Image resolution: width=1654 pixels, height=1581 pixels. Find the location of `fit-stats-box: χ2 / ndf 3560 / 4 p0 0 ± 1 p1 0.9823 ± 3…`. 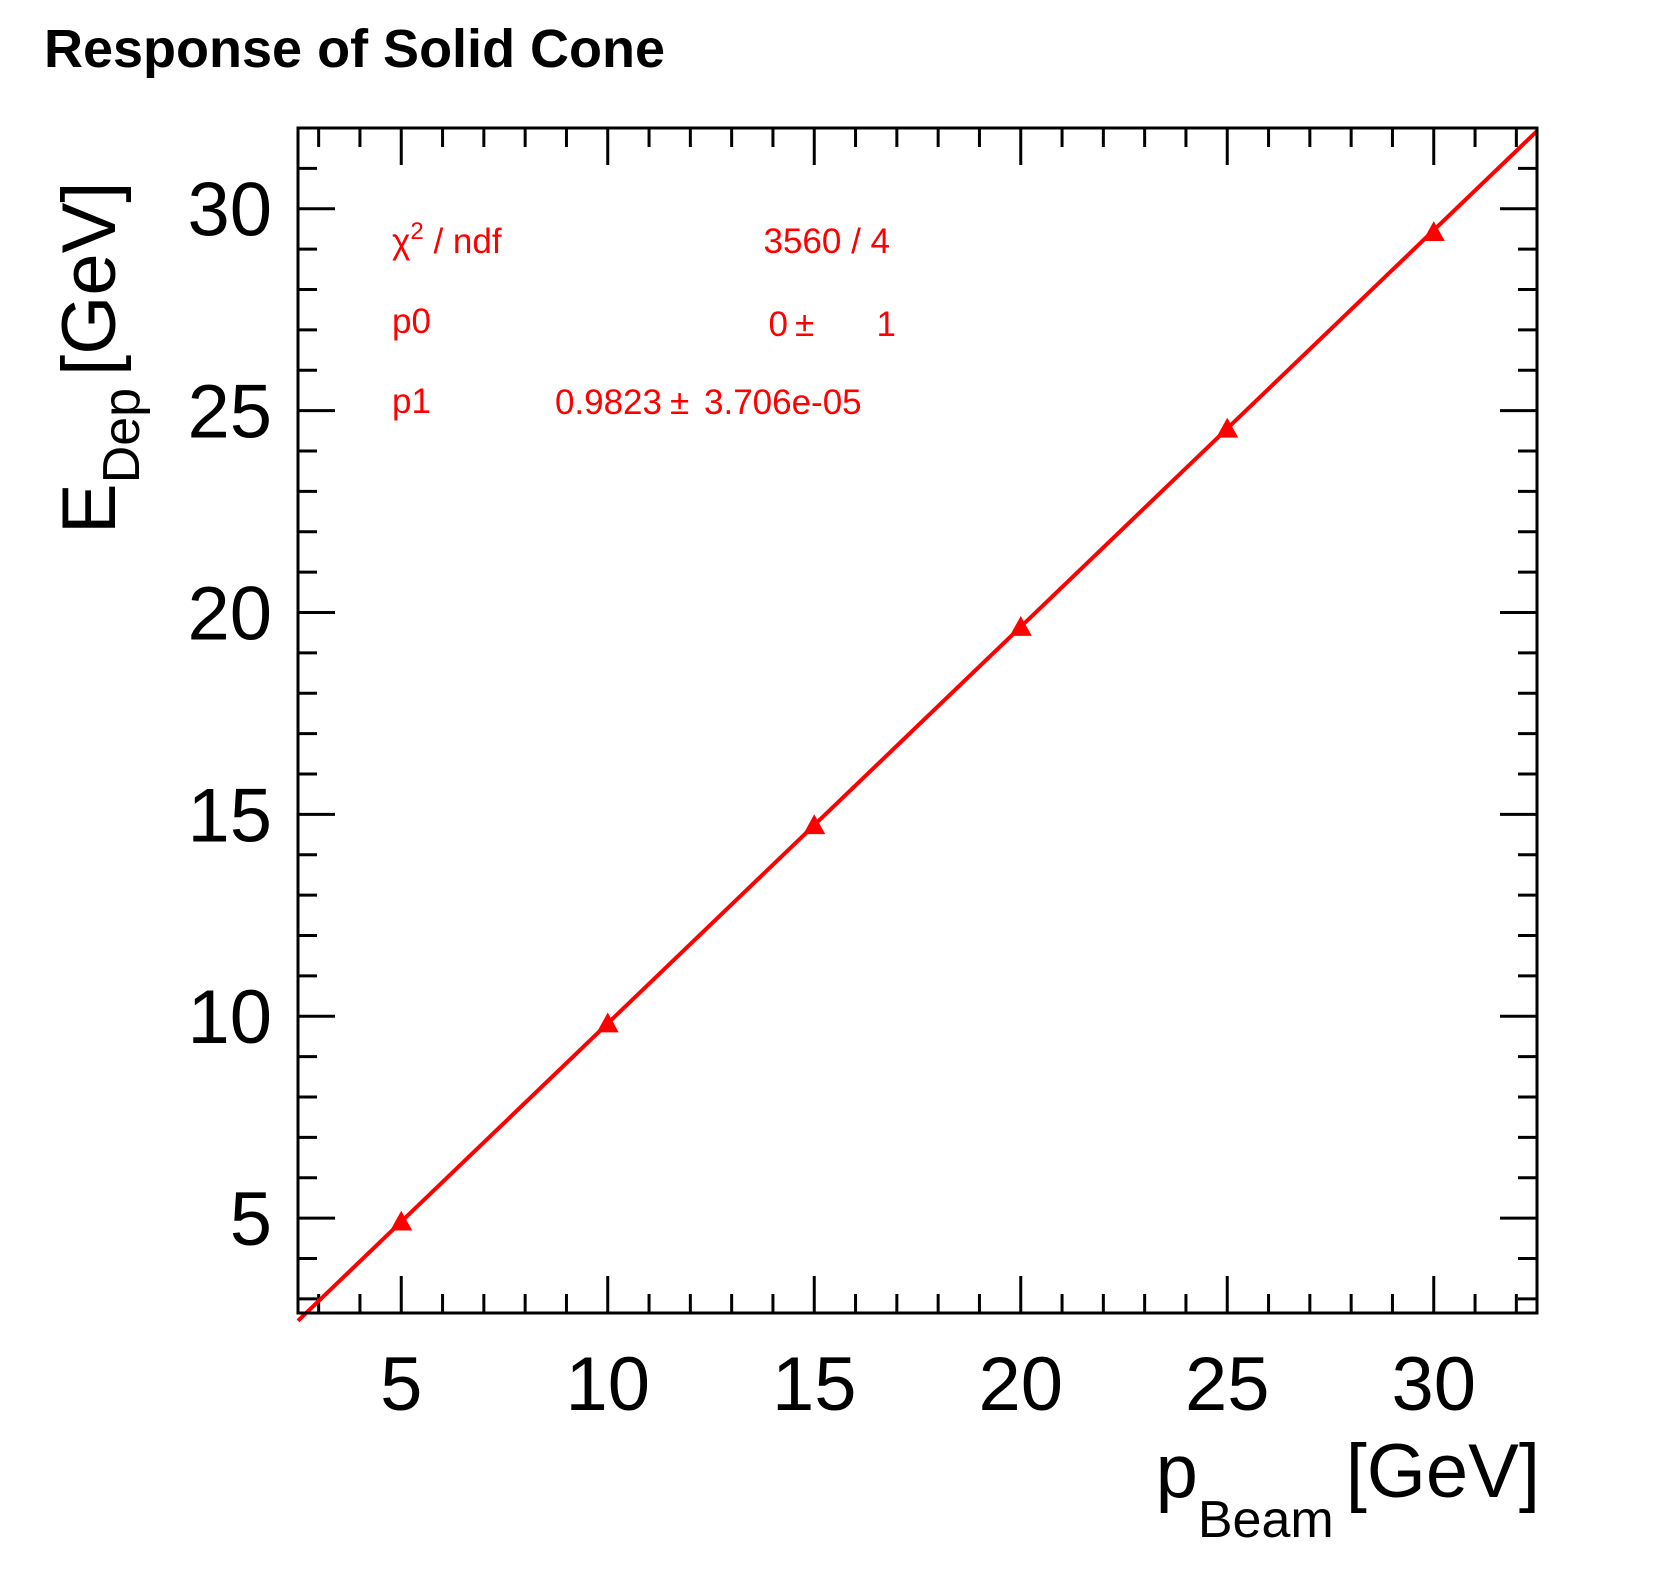

fit-stats-box: χ2 / ndf 3560 / 4 p0 0 ± 1 p1 0.9823 ± 3… is located at coordinates (644, 320).